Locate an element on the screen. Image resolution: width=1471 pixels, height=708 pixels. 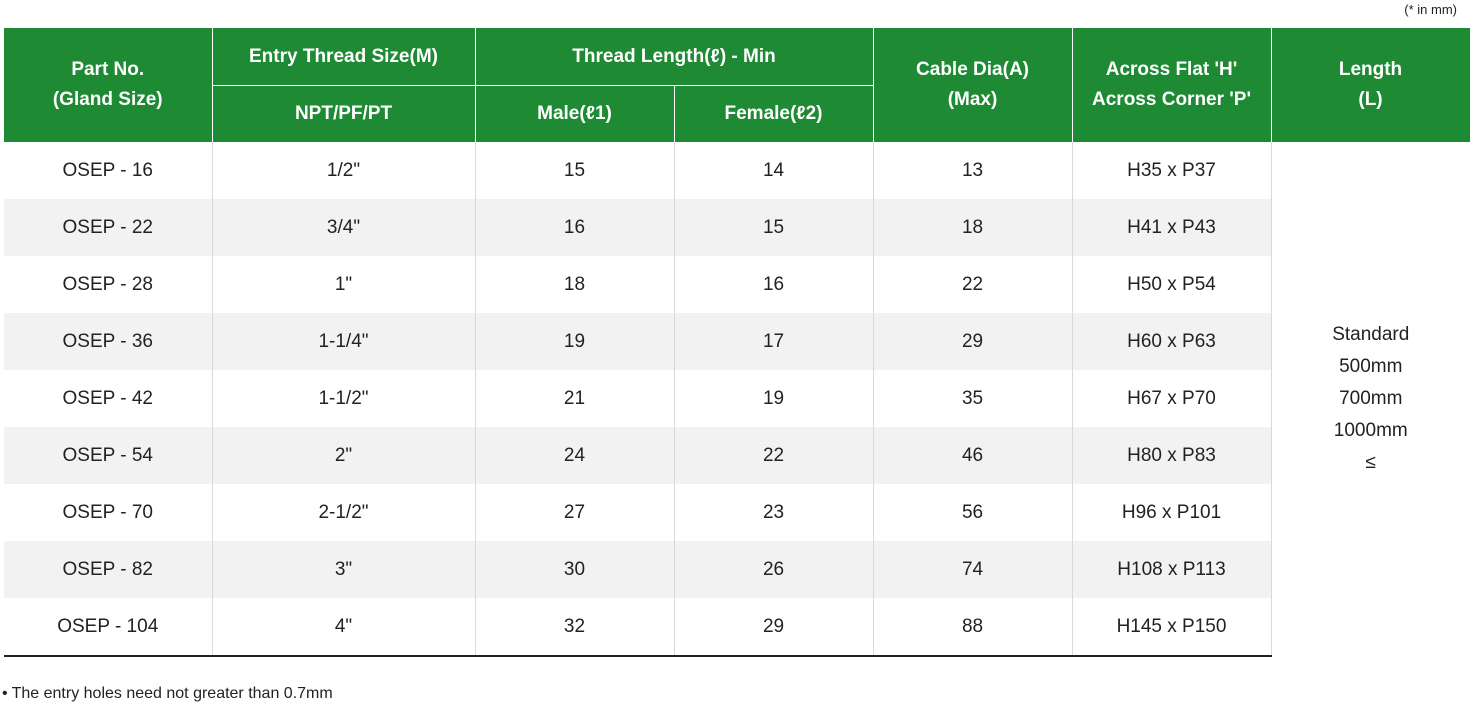
cell-part: OSEP - 36 is located at coordinates (108, 341).